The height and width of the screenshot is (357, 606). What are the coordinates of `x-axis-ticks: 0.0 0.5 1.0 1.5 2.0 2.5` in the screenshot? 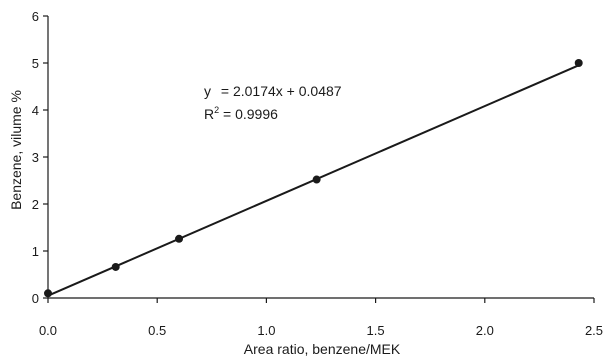 It's located at (321, 318).